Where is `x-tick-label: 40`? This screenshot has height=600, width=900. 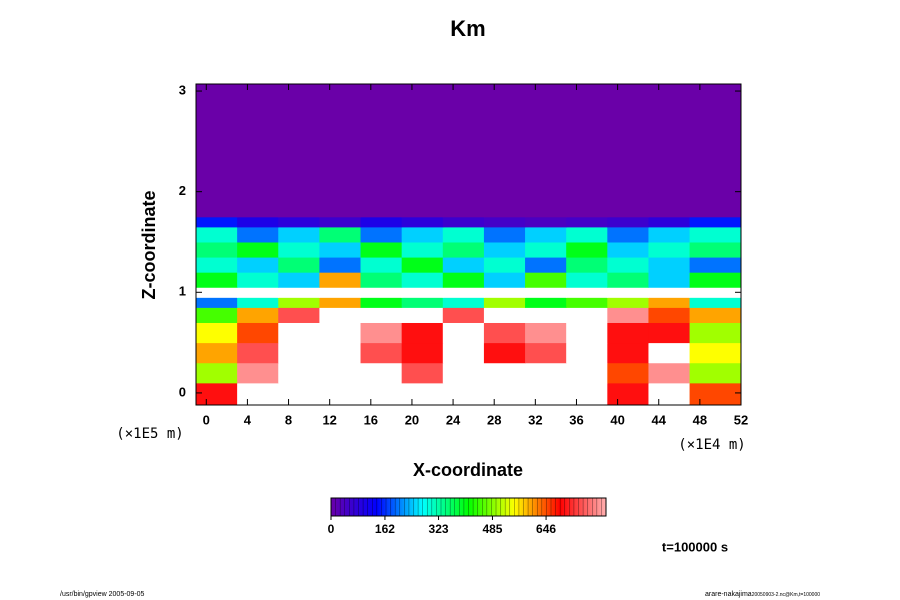 x-tick-label: 40 is located at coordinates (617, 419).